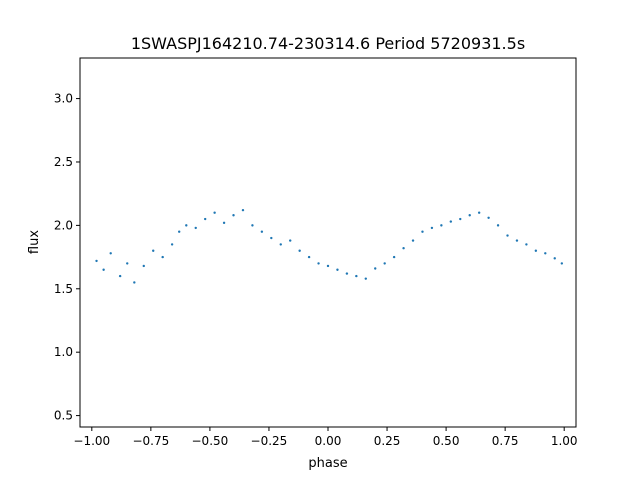 The height and width of the screenshot is (485, 640). I want to click on x-tick-label: 0.75, so click(505, 441).